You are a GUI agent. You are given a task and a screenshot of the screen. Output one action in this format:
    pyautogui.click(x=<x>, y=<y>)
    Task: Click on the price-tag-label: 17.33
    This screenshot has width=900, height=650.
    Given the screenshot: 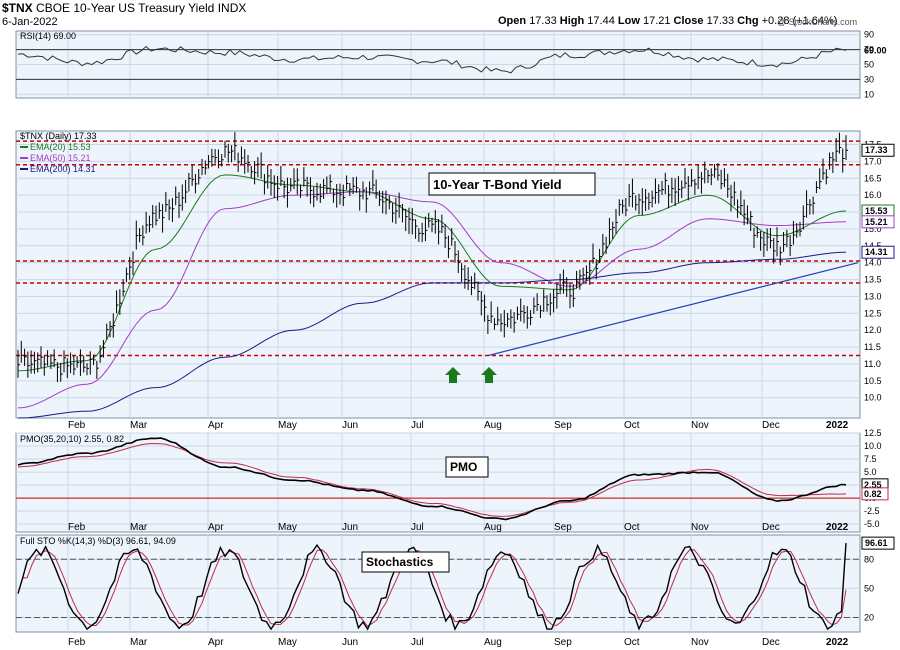 What is the action you would take?
    pyautogui.click(x=876, y=150)
    